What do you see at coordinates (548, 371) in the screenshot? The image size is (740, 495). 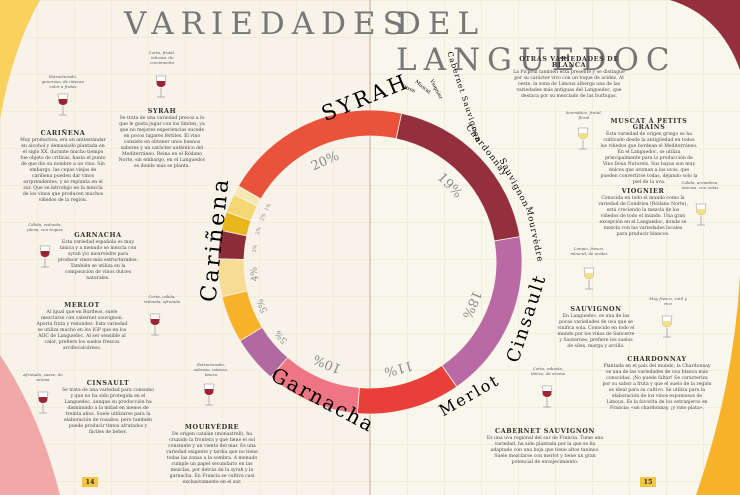 I see `caption-cabernet-sauvignon: Corta, robusto, tánico, de aroma` at bounding box center [548, 371].